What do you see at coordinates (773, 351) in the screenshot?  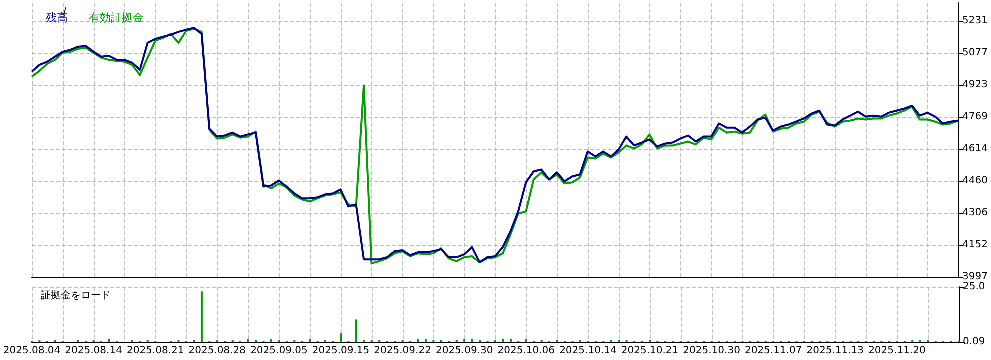 I see `x-tick-label: 2025.11.07` at bounding box center [773, 351].